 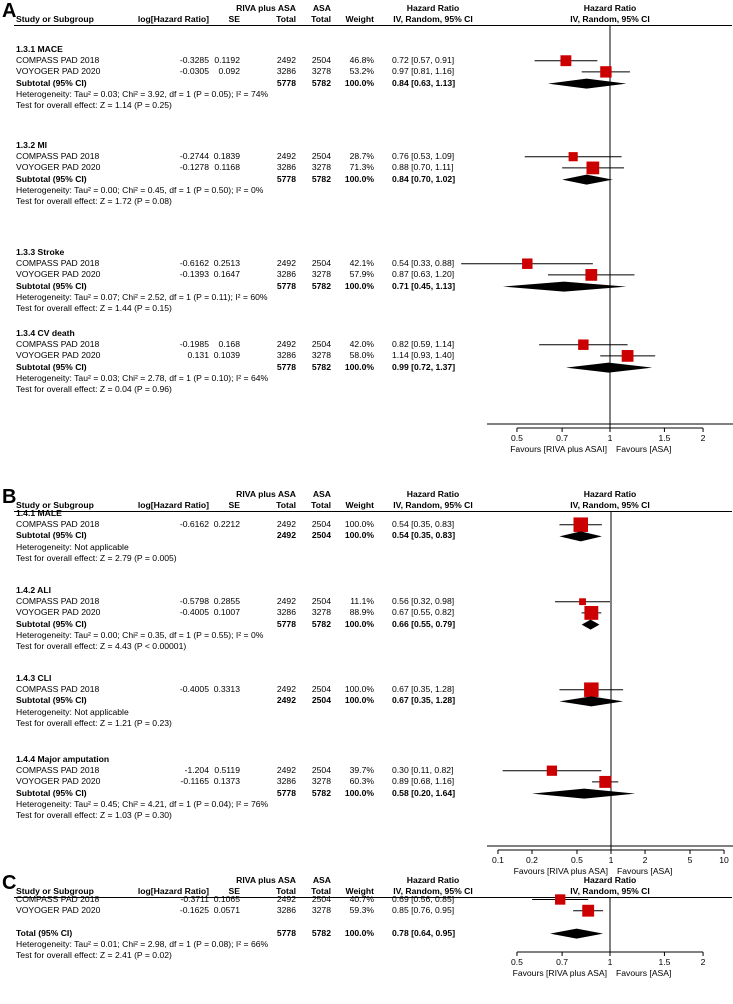 What do you see at coordinates (423, 910) in the screenshot?
I see `study-ci: 0.85 [0.76, 0.95]` at bounding box center [423, 910].